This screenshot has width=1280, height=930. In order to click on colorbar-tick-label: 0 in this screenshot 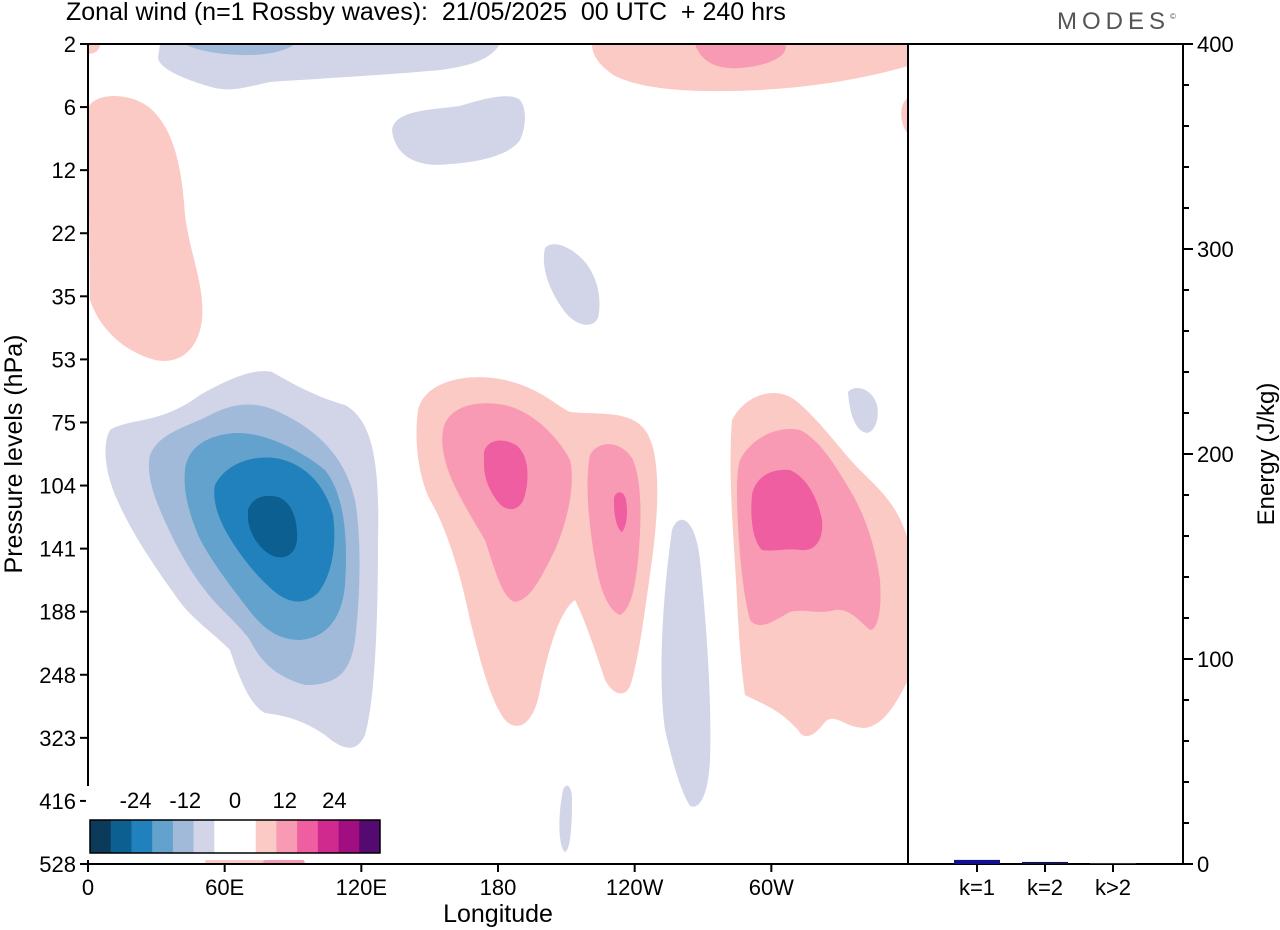, I will do `click(235, 800)`.